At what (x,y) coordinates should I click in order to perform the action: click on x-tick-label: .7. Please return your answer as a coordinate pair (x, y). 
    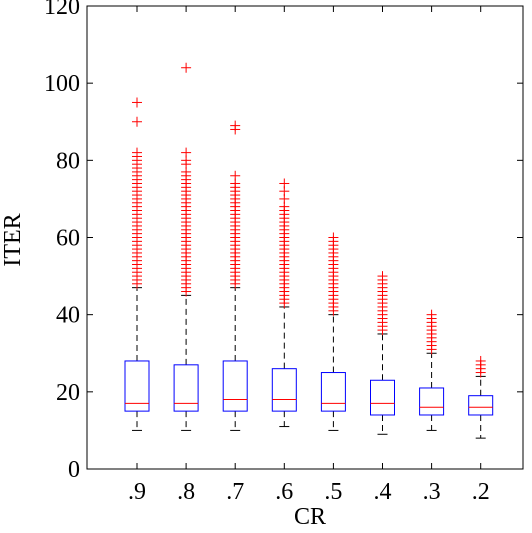
    Looking at the image, I should click on (235, 492).